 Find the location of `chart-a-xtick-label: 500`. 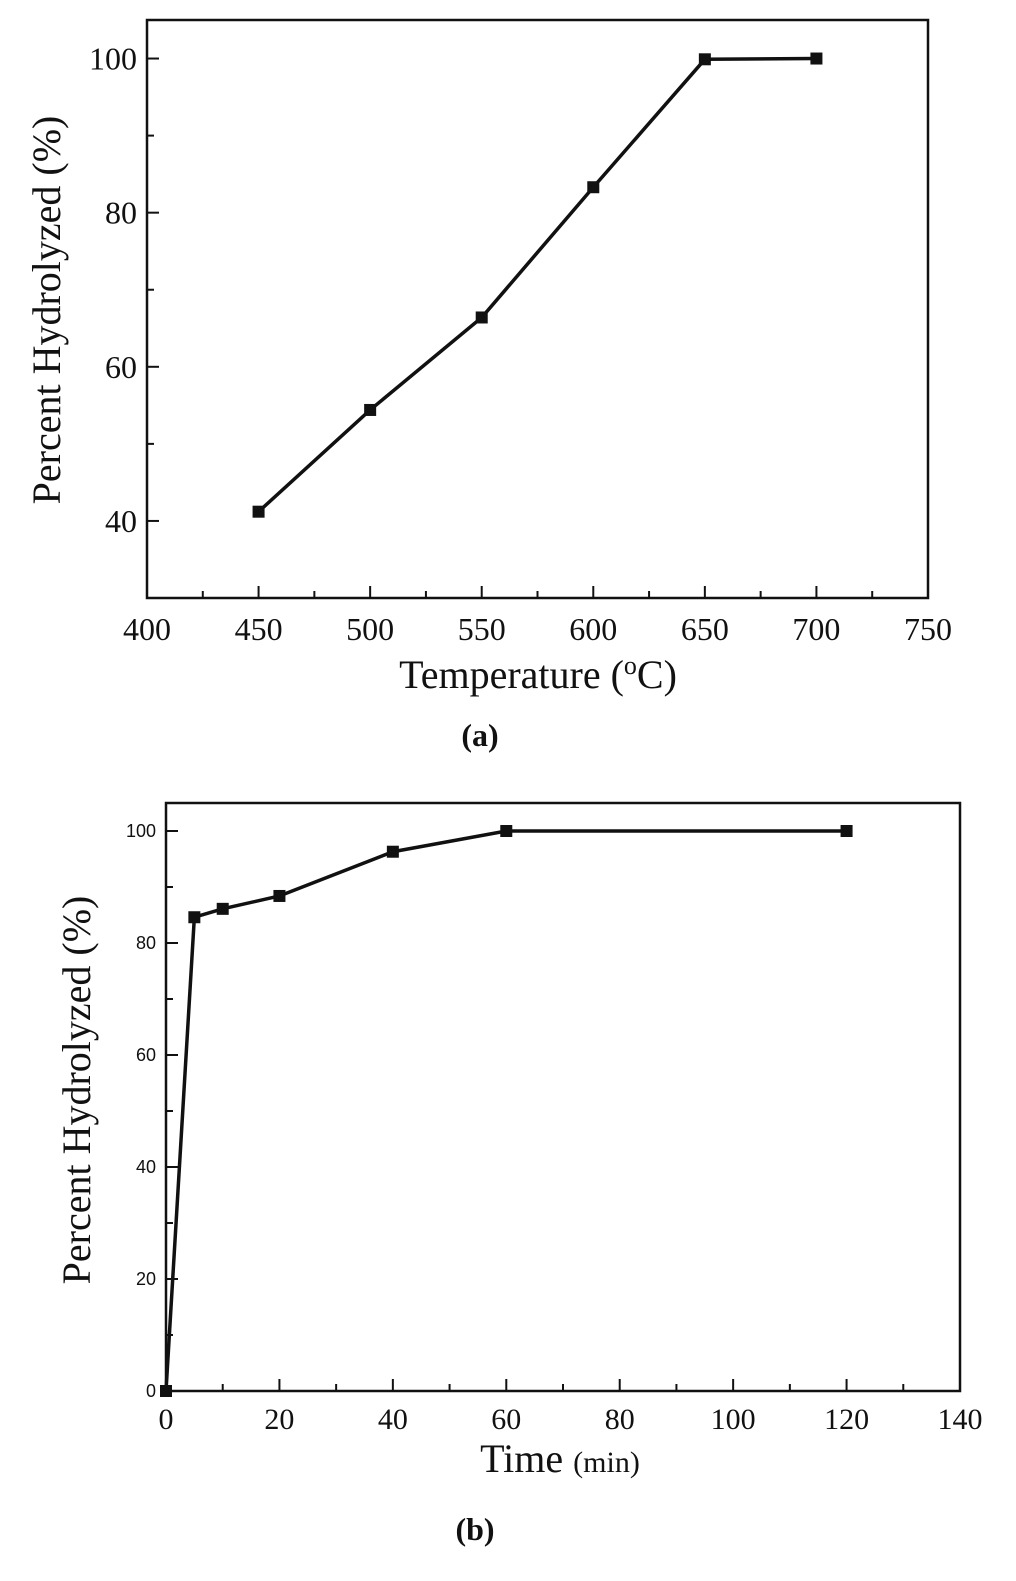

chart-a-xtick-label: 500 is located at coordinates (370, 629).